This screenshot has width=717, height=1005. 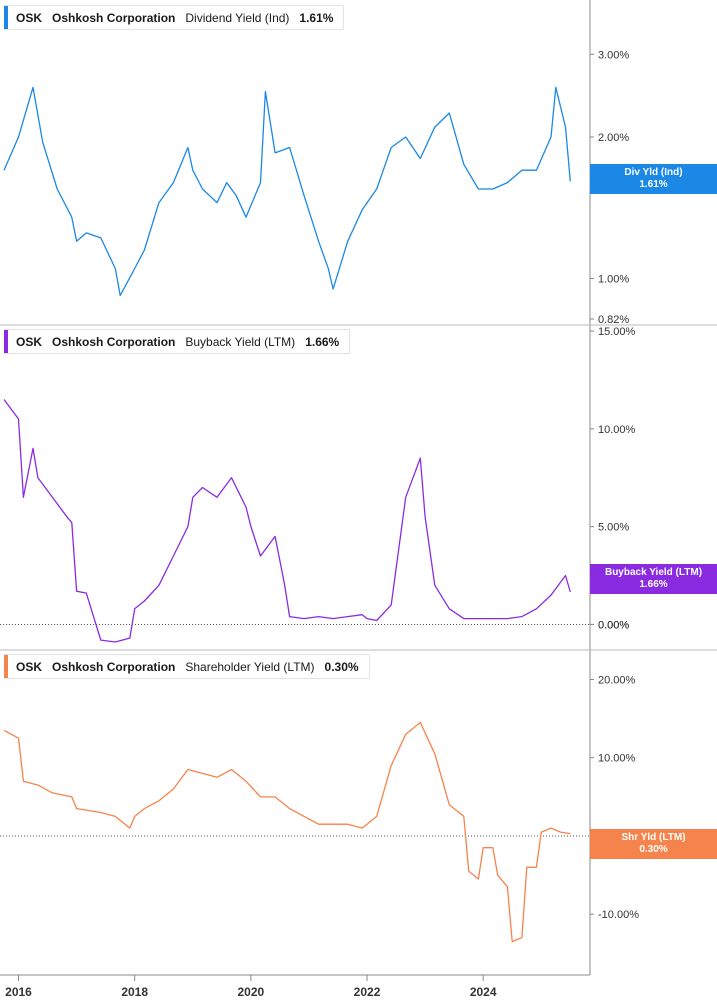 I want to click on y-tick-label: 15.00%, so click(x=617, y=332).